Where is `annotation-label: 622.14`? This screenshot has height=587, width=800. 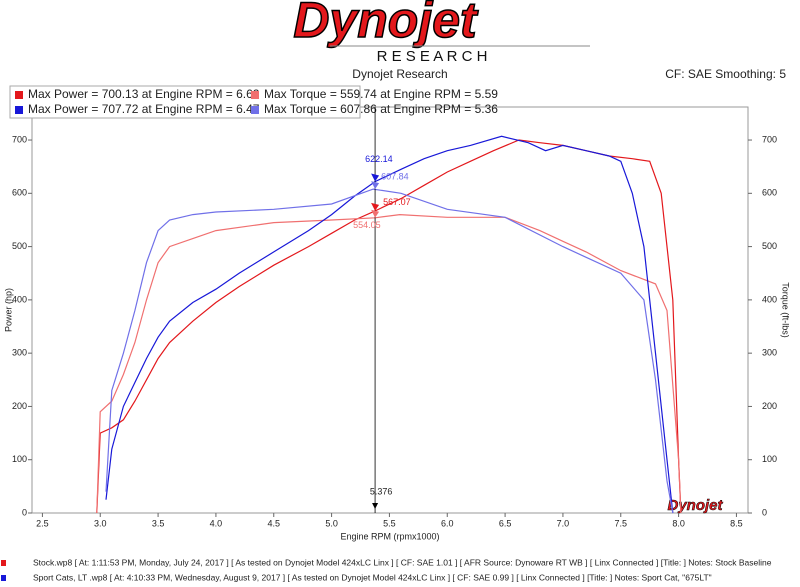 annotation-label: 622.14 is located at coordinates (379, 159).